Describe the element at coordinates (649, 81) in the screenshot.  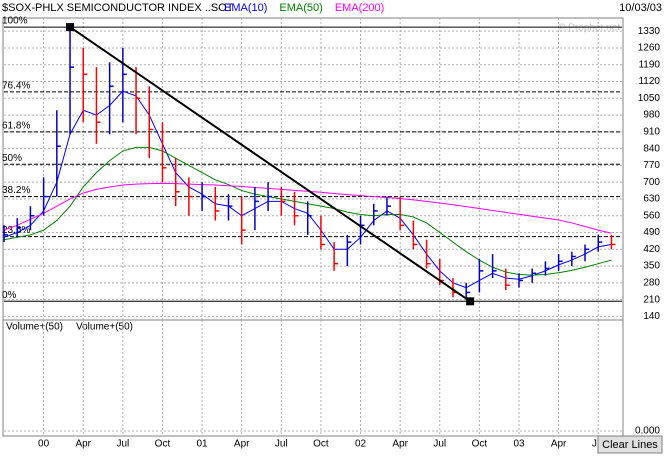
I see `y-tick-label: 1120` at that location.